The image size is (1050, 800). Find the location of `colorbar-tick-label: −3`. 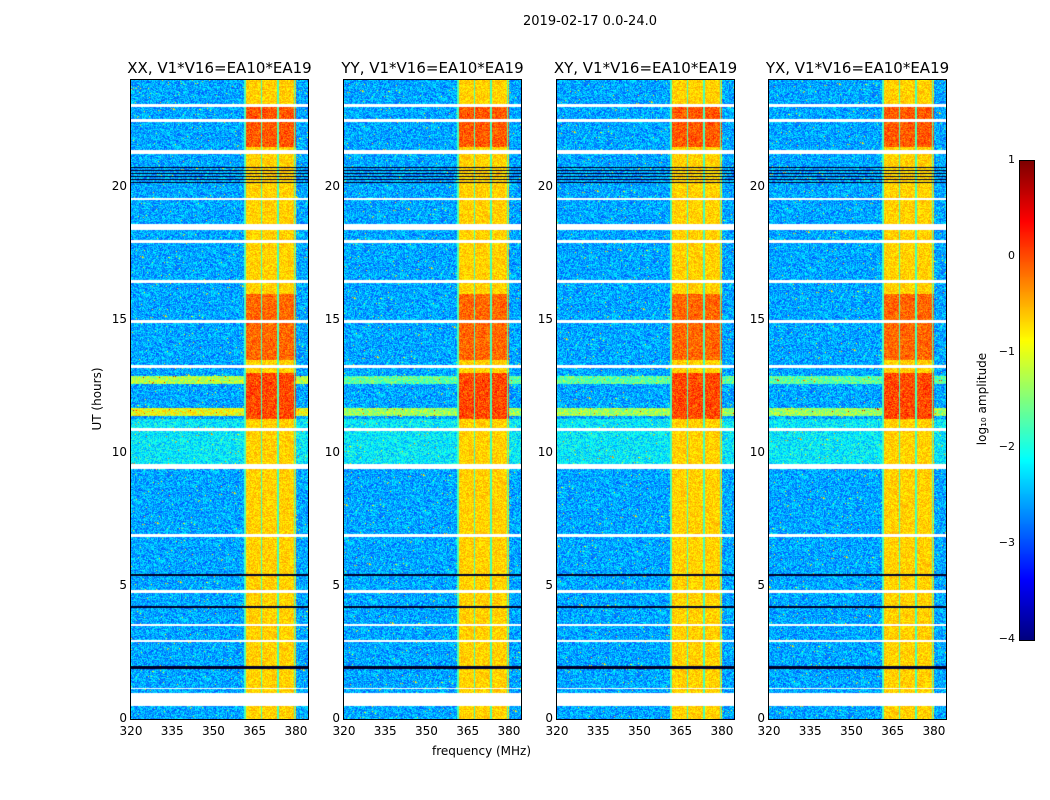

colorbar-tick-label: −3 is located at coordinates (1006, 543).